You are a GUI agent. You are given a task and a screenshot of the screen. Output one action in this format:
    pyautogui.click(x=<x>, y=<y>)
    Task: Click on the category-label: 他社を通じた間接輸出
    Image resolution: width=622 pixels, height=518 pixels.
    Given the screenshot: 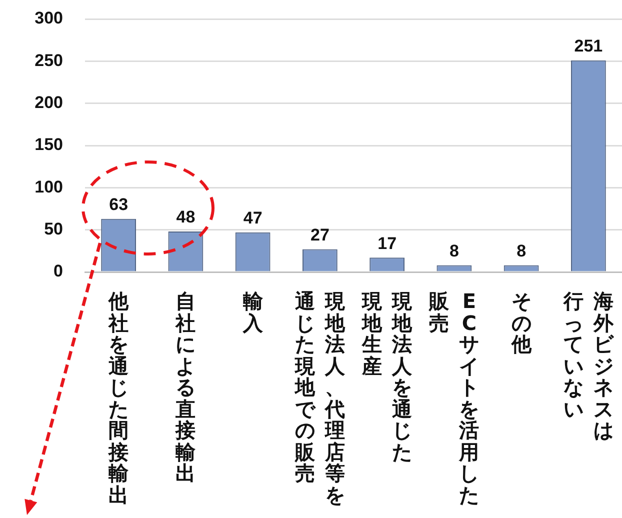 What is the action you would take?
    pyautogui.click(x=118, y=397)
    